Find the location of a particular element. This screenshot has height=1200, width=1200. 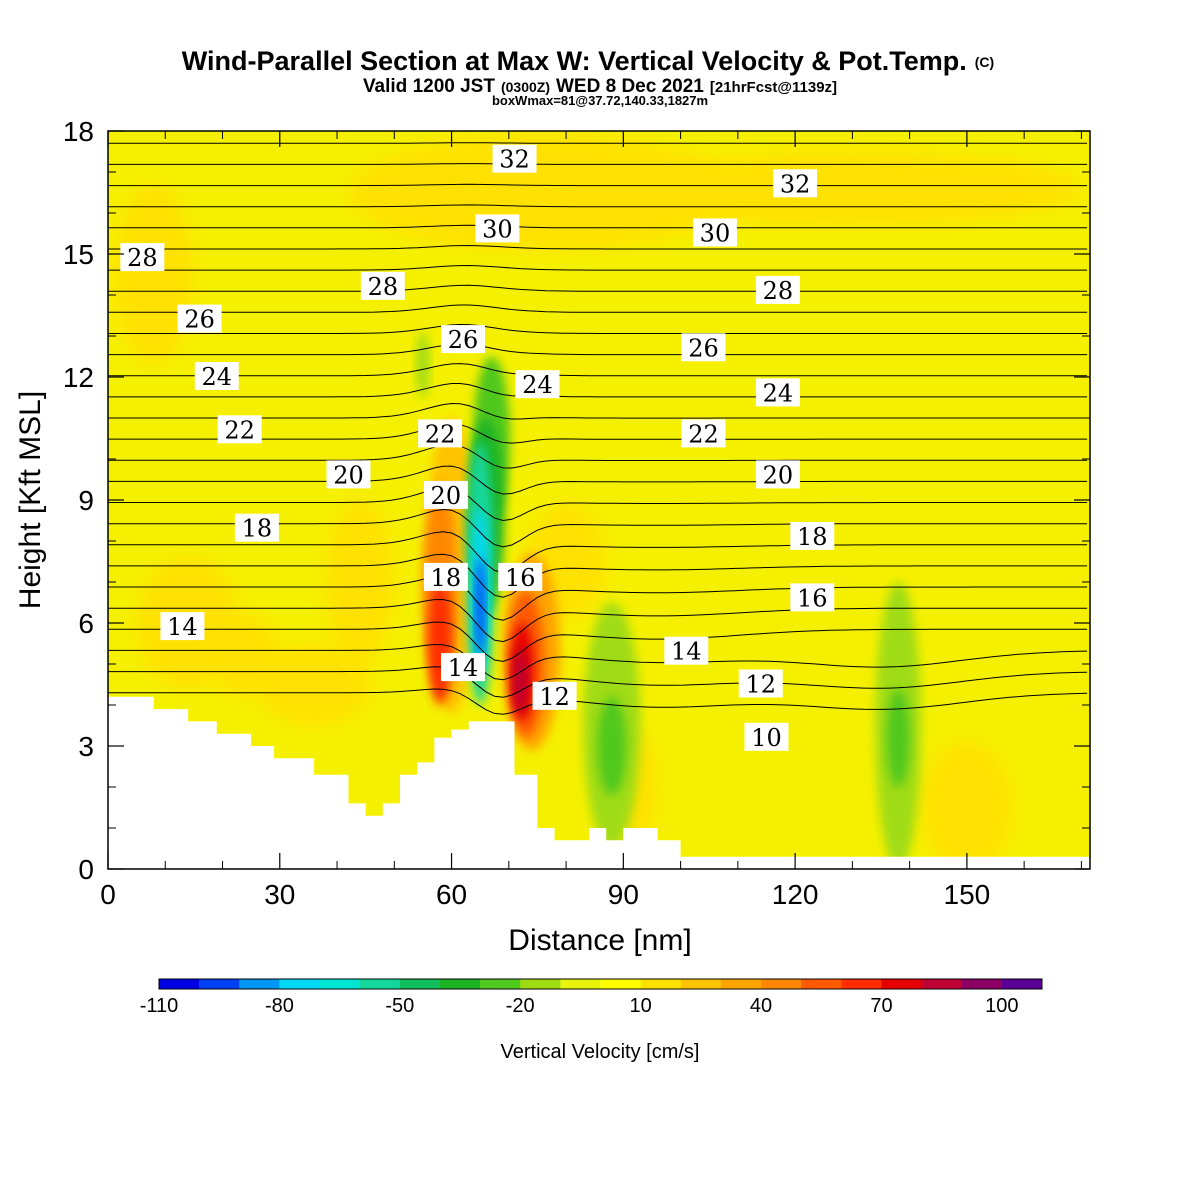

colorbar-label: Vertical Velocity [cm/s] is located at coordinates (600, 1052).